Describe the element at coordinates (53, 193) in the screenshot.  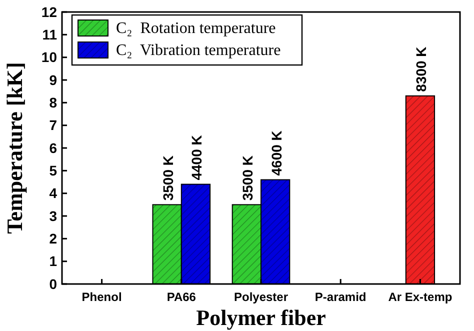
I see `y-tick-label: 4` at that location.